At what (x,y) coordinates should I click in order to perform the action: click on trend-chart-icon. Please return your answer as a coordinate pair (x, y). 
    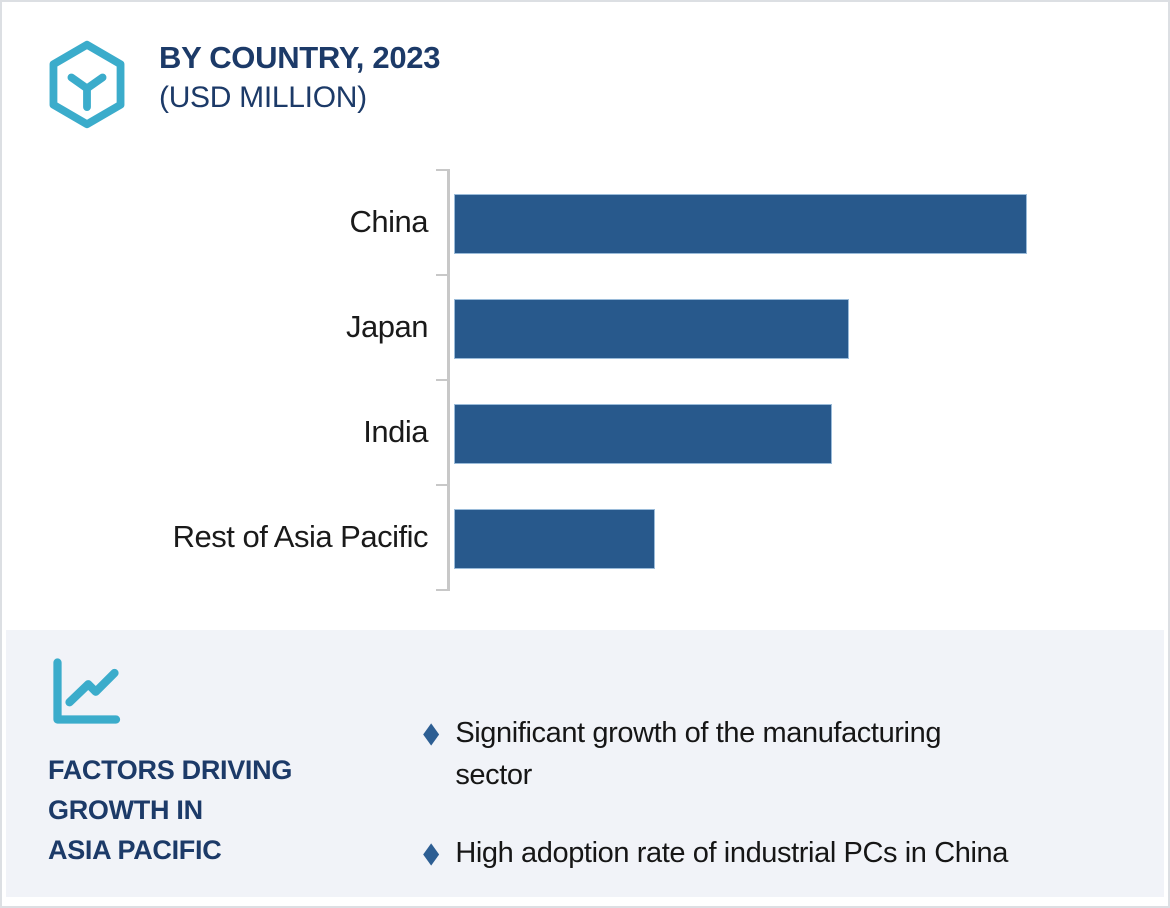
    Looking at the image, I should click on (87, 691).